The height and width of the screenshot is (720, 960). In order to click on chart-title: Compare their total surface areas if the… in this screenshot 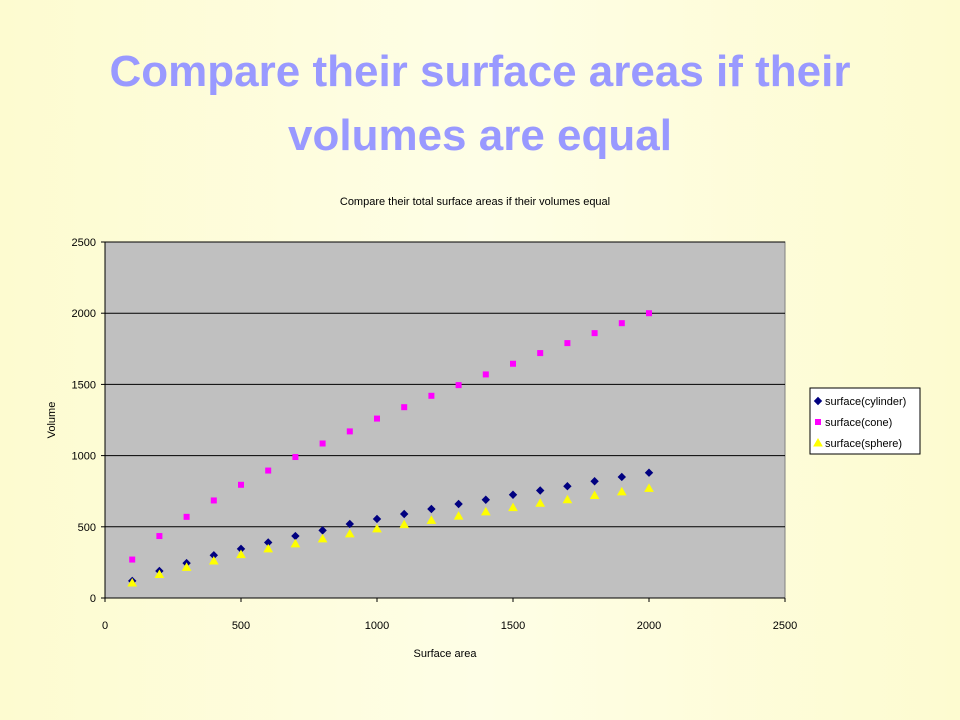, I will do `click(475, 202)`.